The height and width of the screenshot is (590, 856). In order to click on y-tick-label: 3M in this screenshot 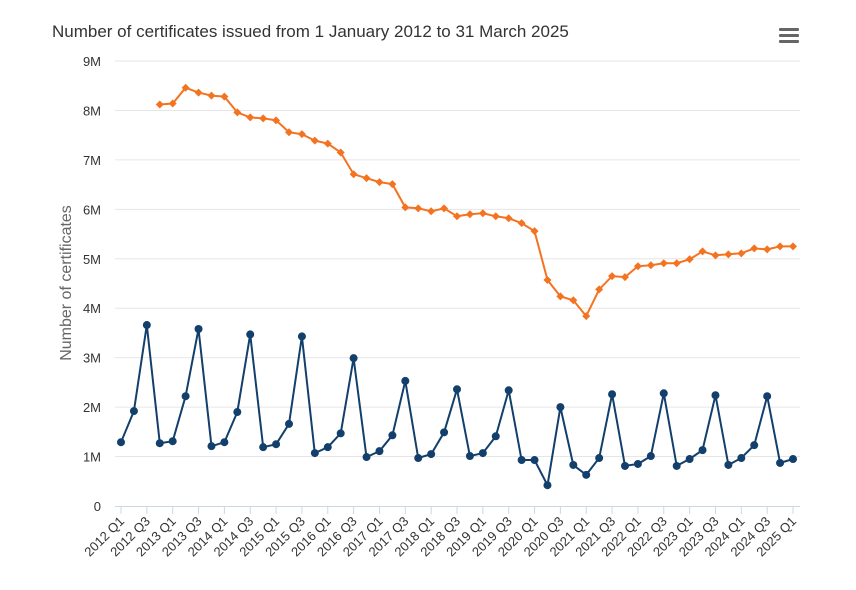, I will do `click(92, 358)`.